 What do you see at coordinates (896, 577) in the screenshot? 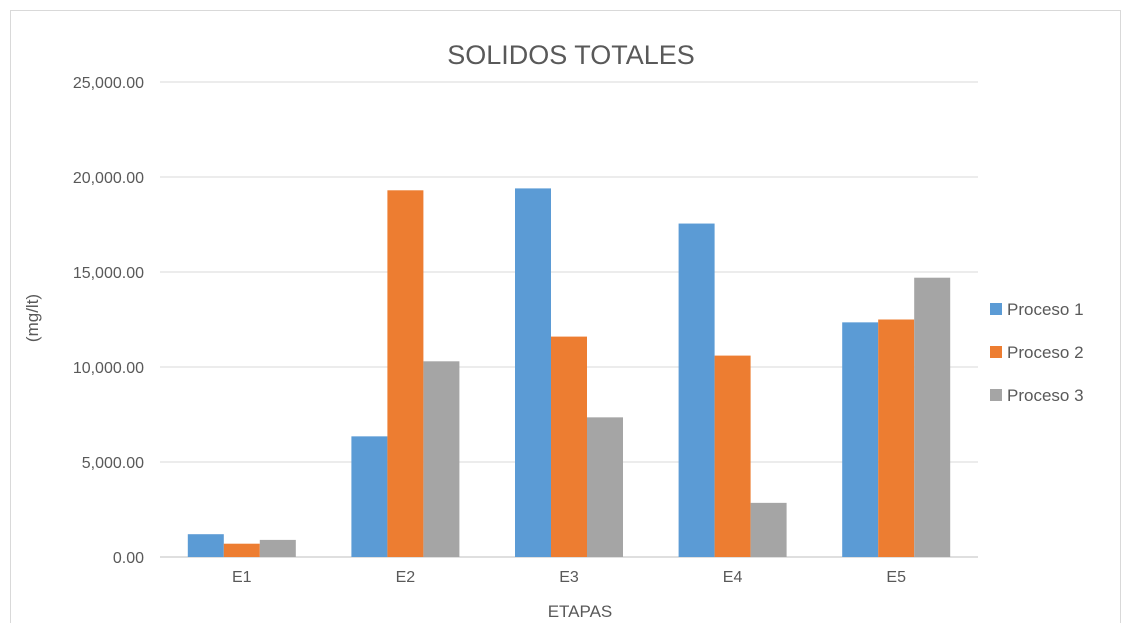
I see `x-tick-label: E5` at bounding box center [896, 577].